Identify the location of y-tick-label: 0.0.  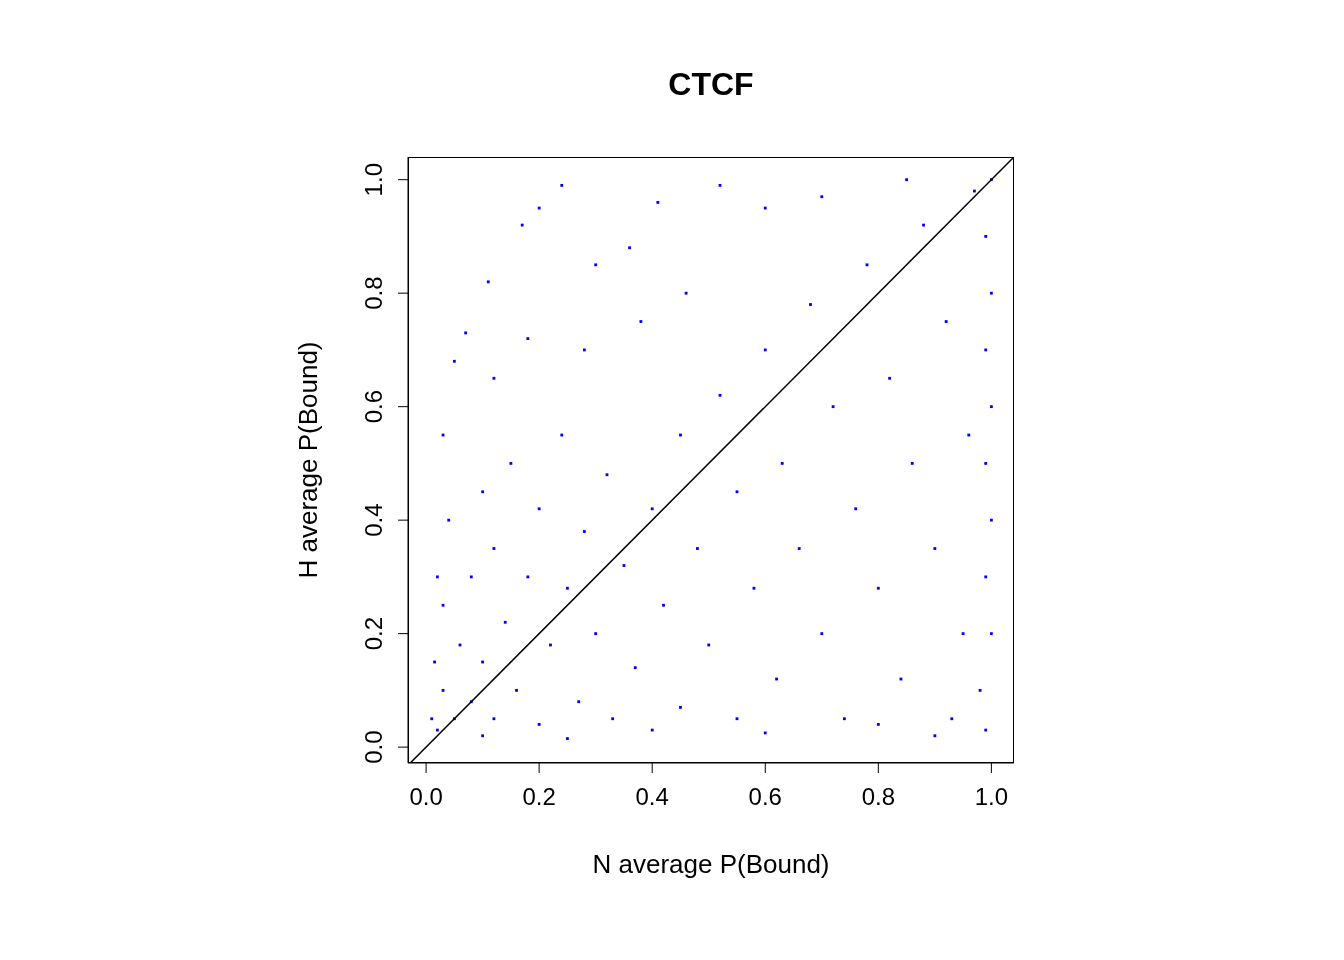
(373, 747).